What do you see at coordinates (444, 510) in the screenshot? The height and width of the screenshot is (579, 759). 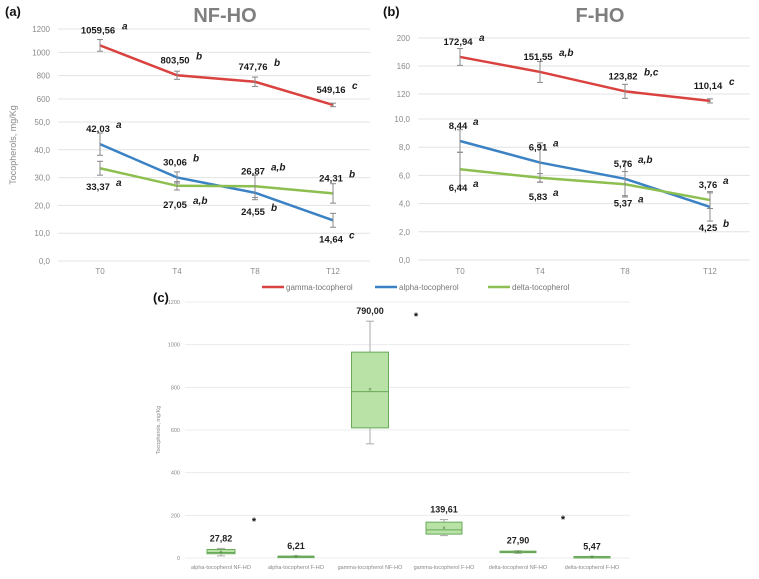 I see `data-label: 139,61` at bounding box center [444, 510].